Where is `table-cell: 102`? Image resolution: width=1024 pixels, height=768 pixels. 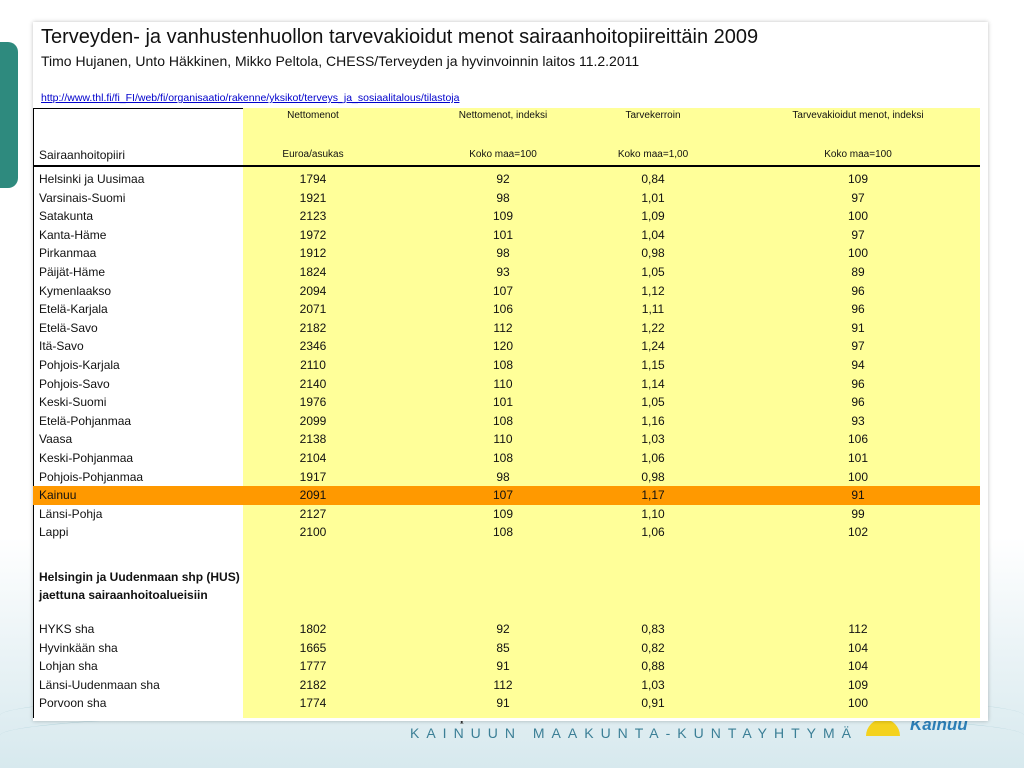
table-cell: 102 is located at coordinates (858, 532).